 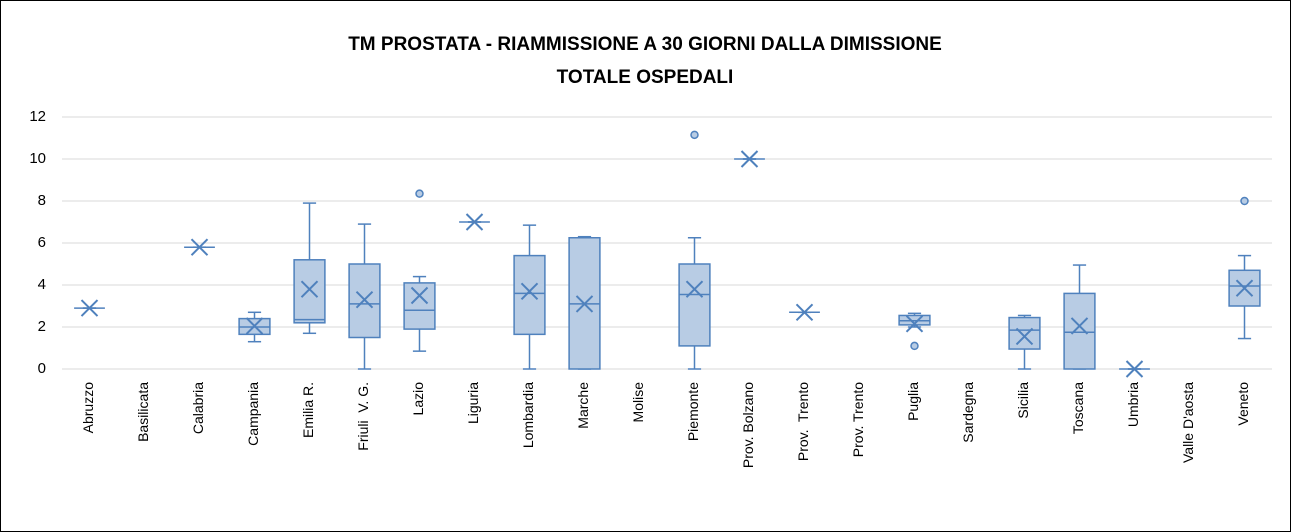 What do you see at coordinates (645, 77) in the screenshot?
I see `chart-subtitle: TOTALE OSPEDALI` at bounding box center [645, 77].